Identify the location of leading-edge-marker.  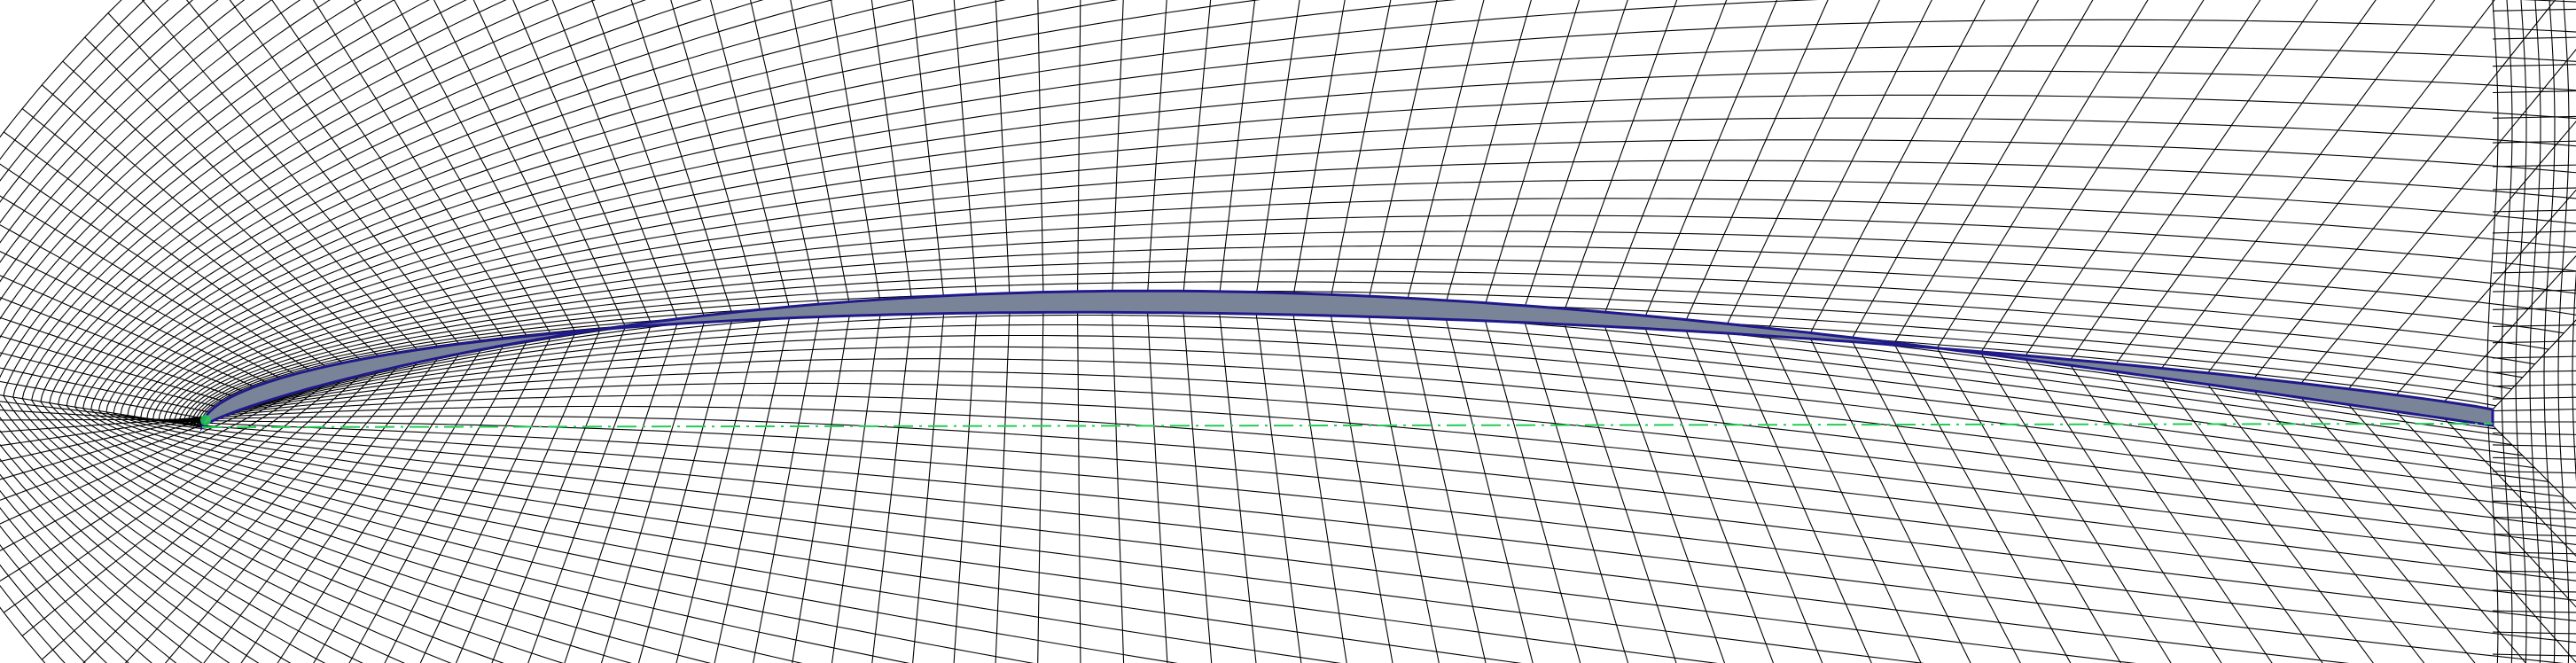
(205, 420).